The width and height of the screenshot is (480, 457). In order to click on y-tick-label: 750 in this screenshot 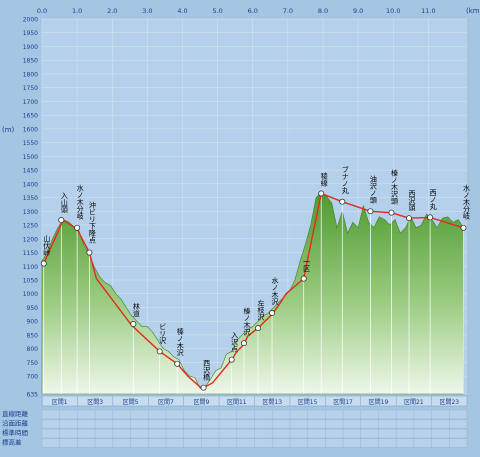, I will do `click(33, 363)`.